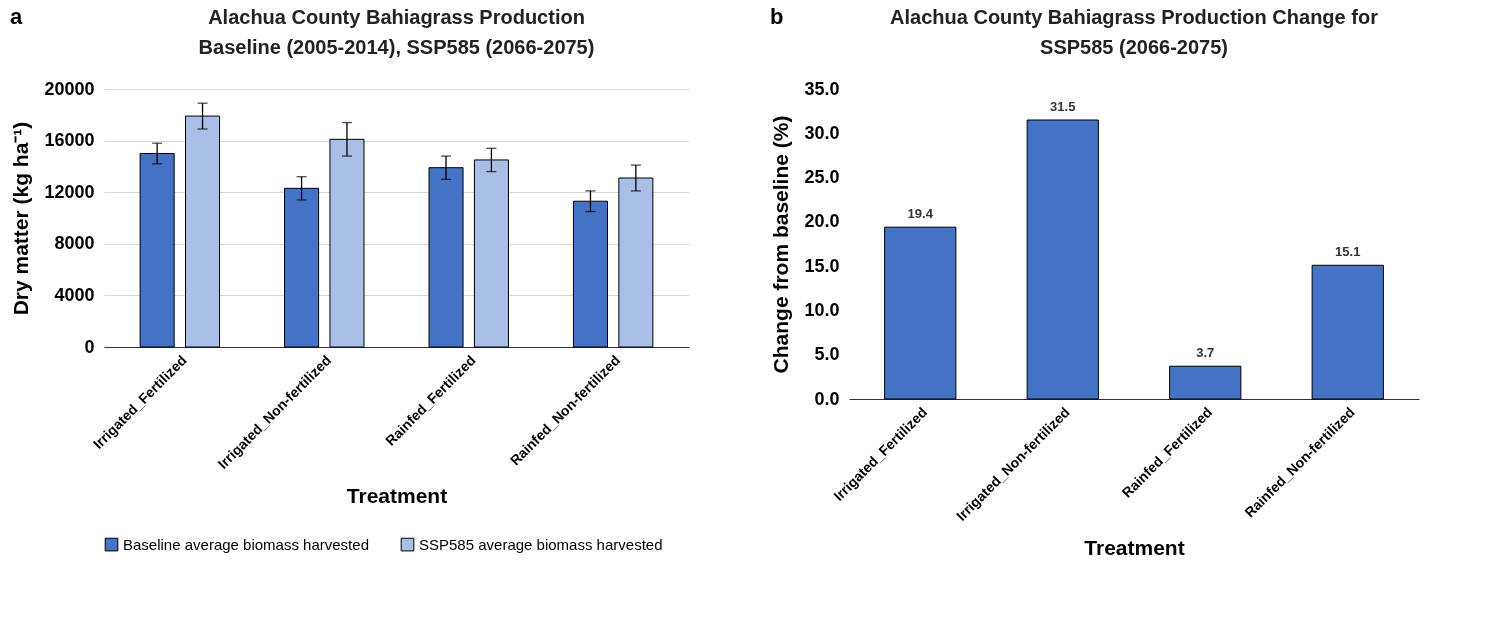 This screenshot has height=618, width=1500. Describe the element at coordinates (1063, 106) in the screenshot. I see `data-label: 31.5` at that location.